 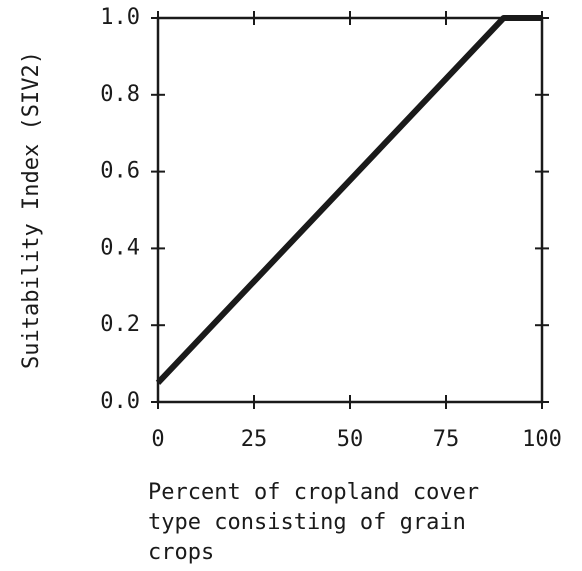 I want to click on y-tick-label: 0.6, so click(x=120, y=171).